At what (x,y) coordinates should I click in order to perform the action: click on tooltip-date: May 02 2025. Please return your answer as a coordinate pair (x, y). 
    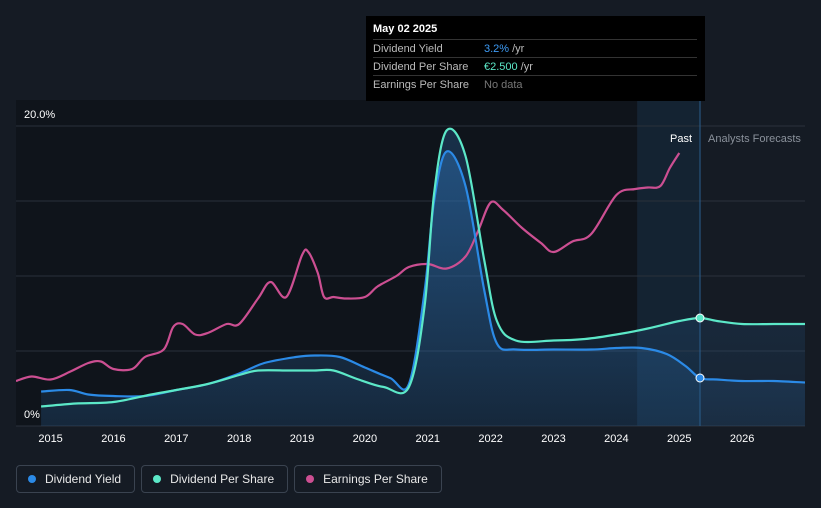
    Looking at the image, I should click on (405, 29).